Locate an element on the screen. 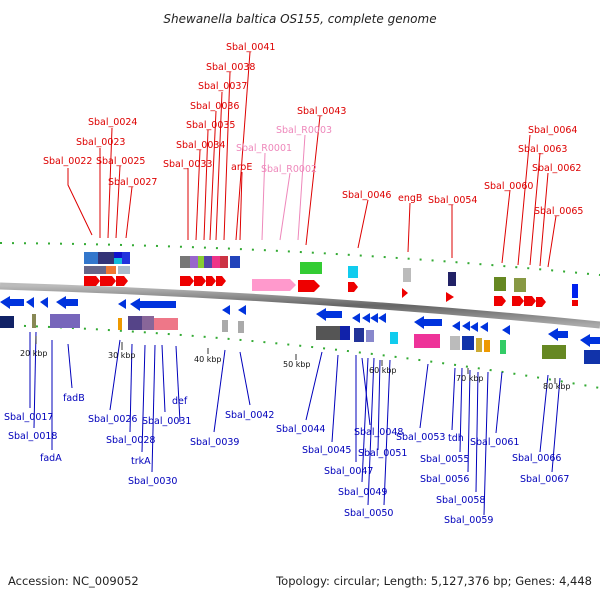 This screenshot has width=600, height=600. gene-label: Sbal_R0001 is located at coordinates (264, 148).